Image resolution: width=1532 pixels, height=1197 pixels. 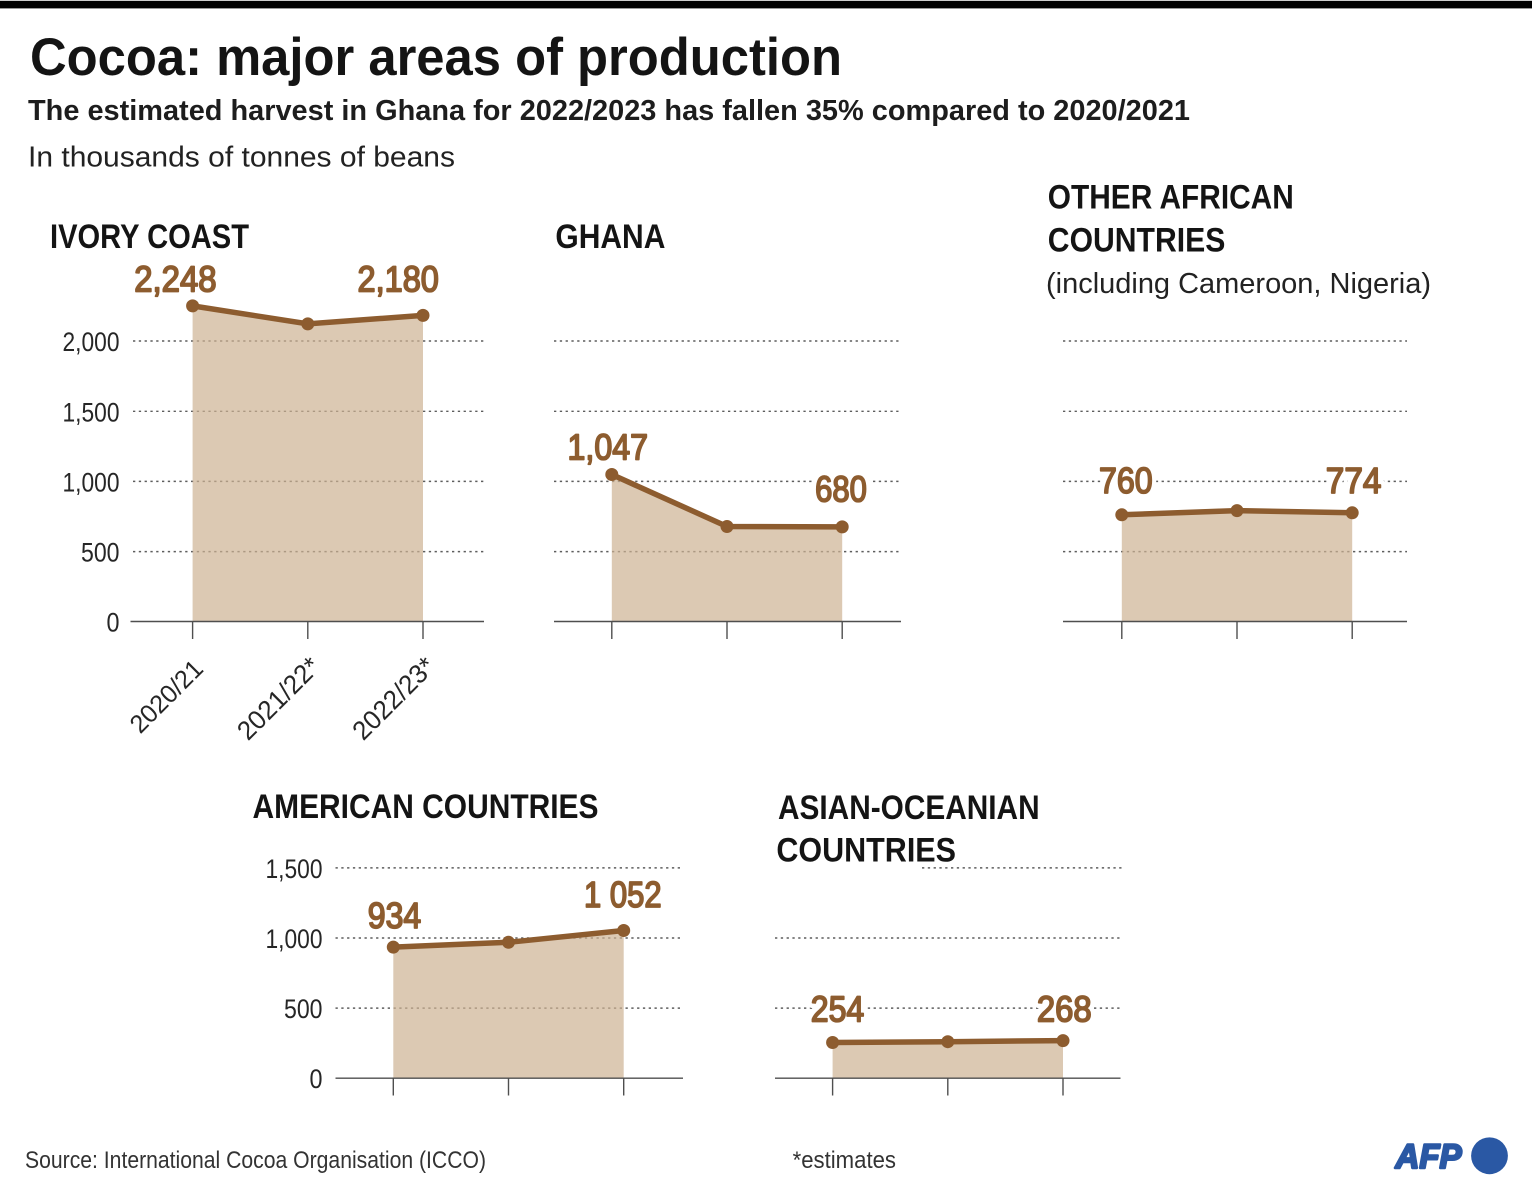 I want to click on svg-text: 774, so click(x=1354, y=480).